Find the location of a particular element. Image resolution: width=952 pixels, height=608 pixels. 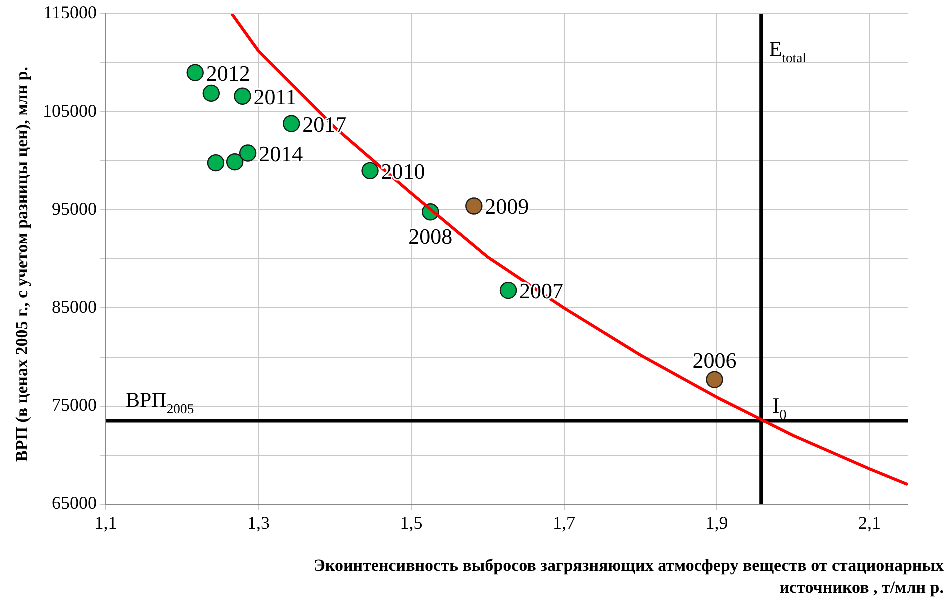

y-axis-title: ВРП (в ценах 2005 г., с учетом разницы цен), млн р. is located at coordinates (22, 265).